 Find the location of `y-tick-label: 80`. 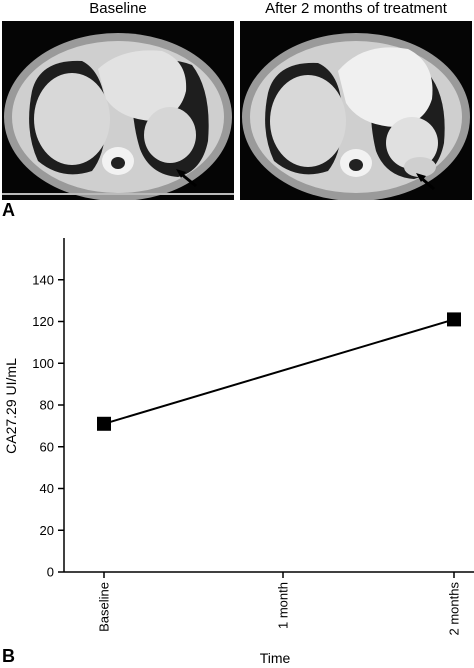

y-tick-label: 80 is located at coordinates (47, 405).